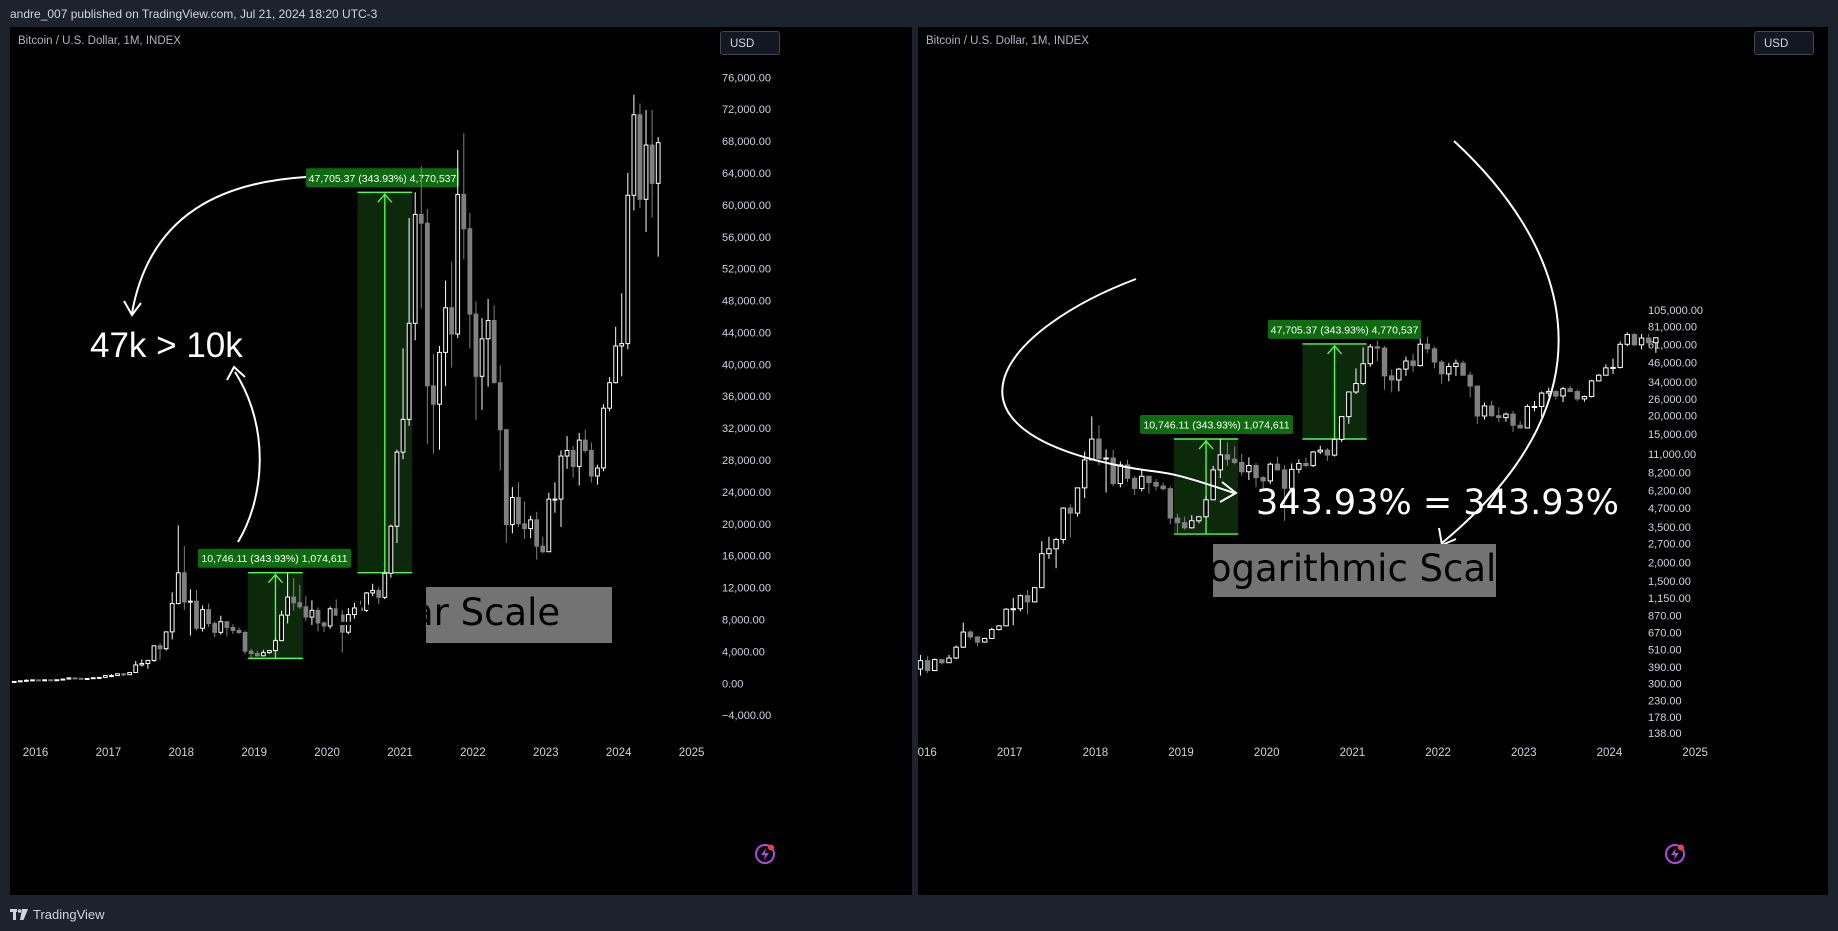 Image resolution: width=1838 pixels, height=931 pixels. Describe the element at coordinates (109, 753) in the screenshot. I see `x-tick-label: 2017` at that location.